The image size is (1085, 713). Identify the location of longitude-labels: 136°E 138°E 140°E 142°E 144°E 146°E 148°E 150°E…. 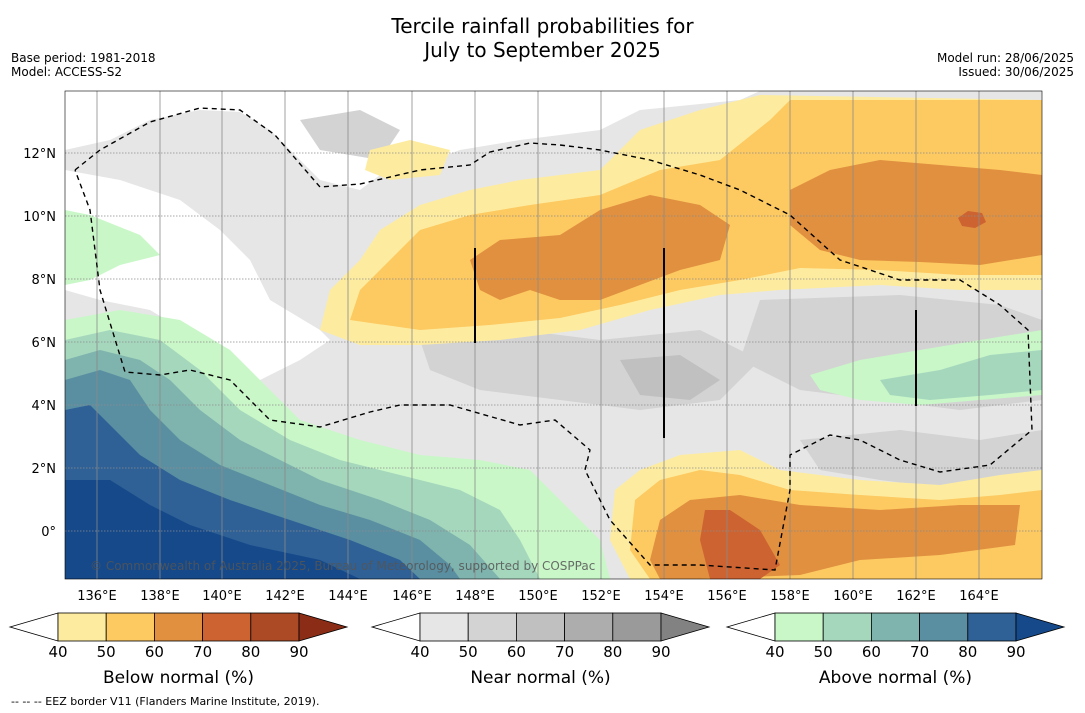
(538, 596).